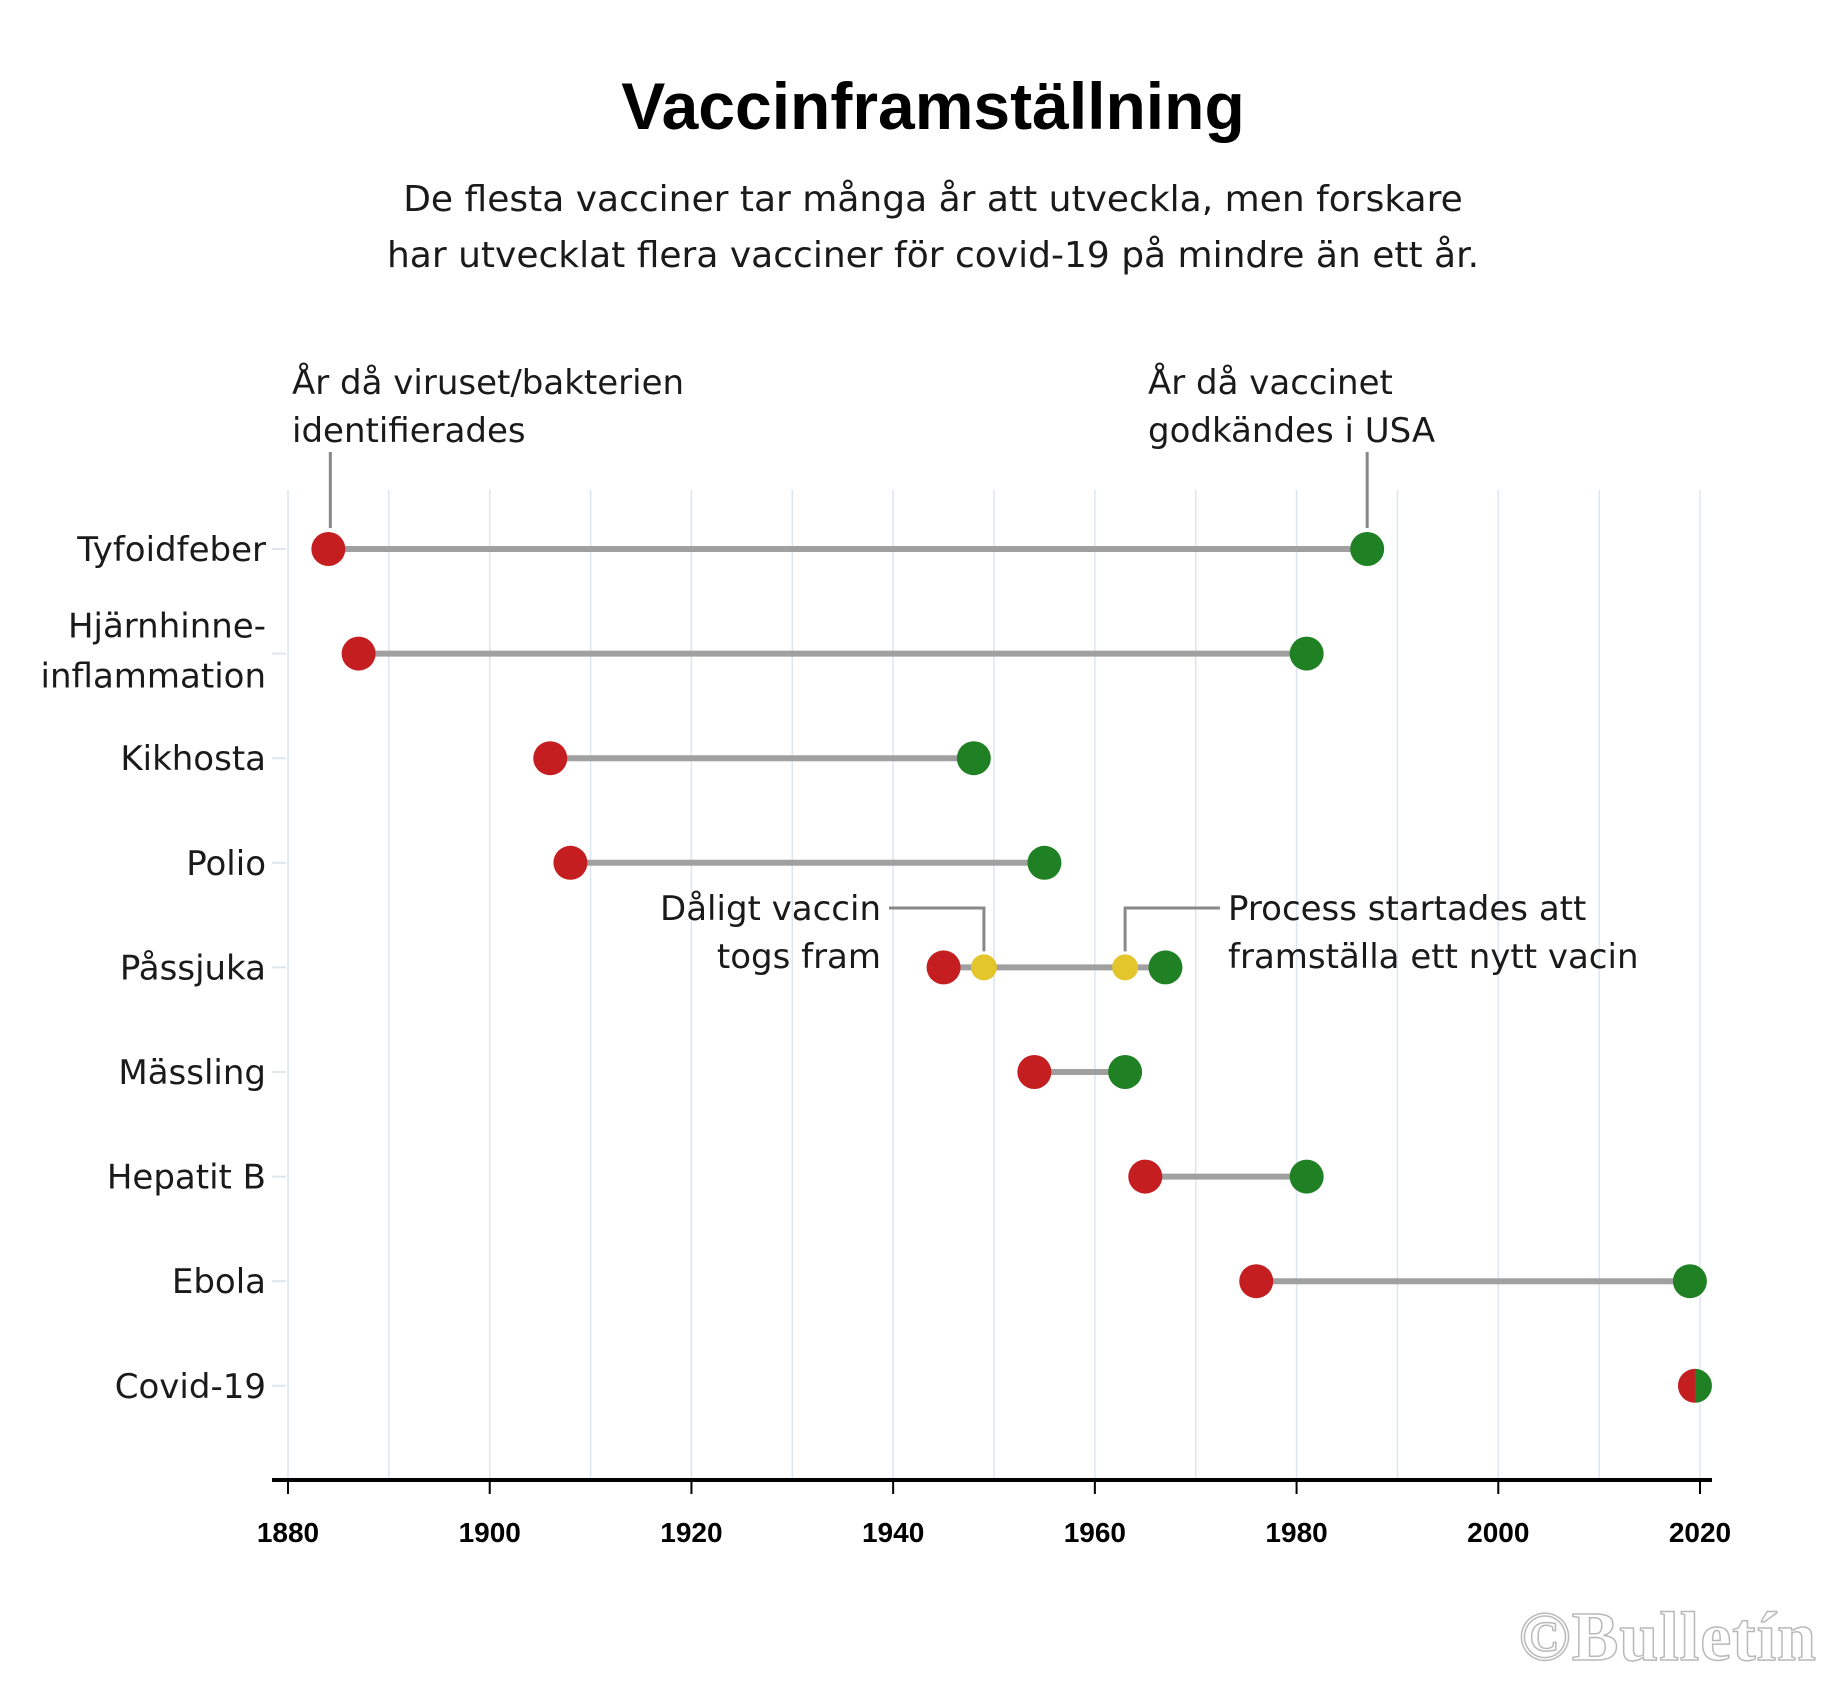  I want to click on row-8: Covid-19, so click(913, 1387).